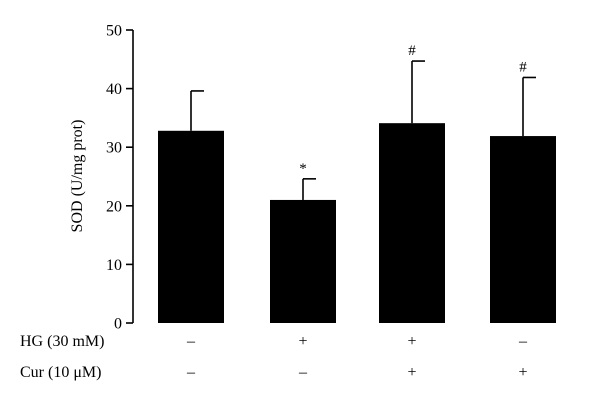  I want to click on treatment-cell-0-2: +, so click(411, 341).